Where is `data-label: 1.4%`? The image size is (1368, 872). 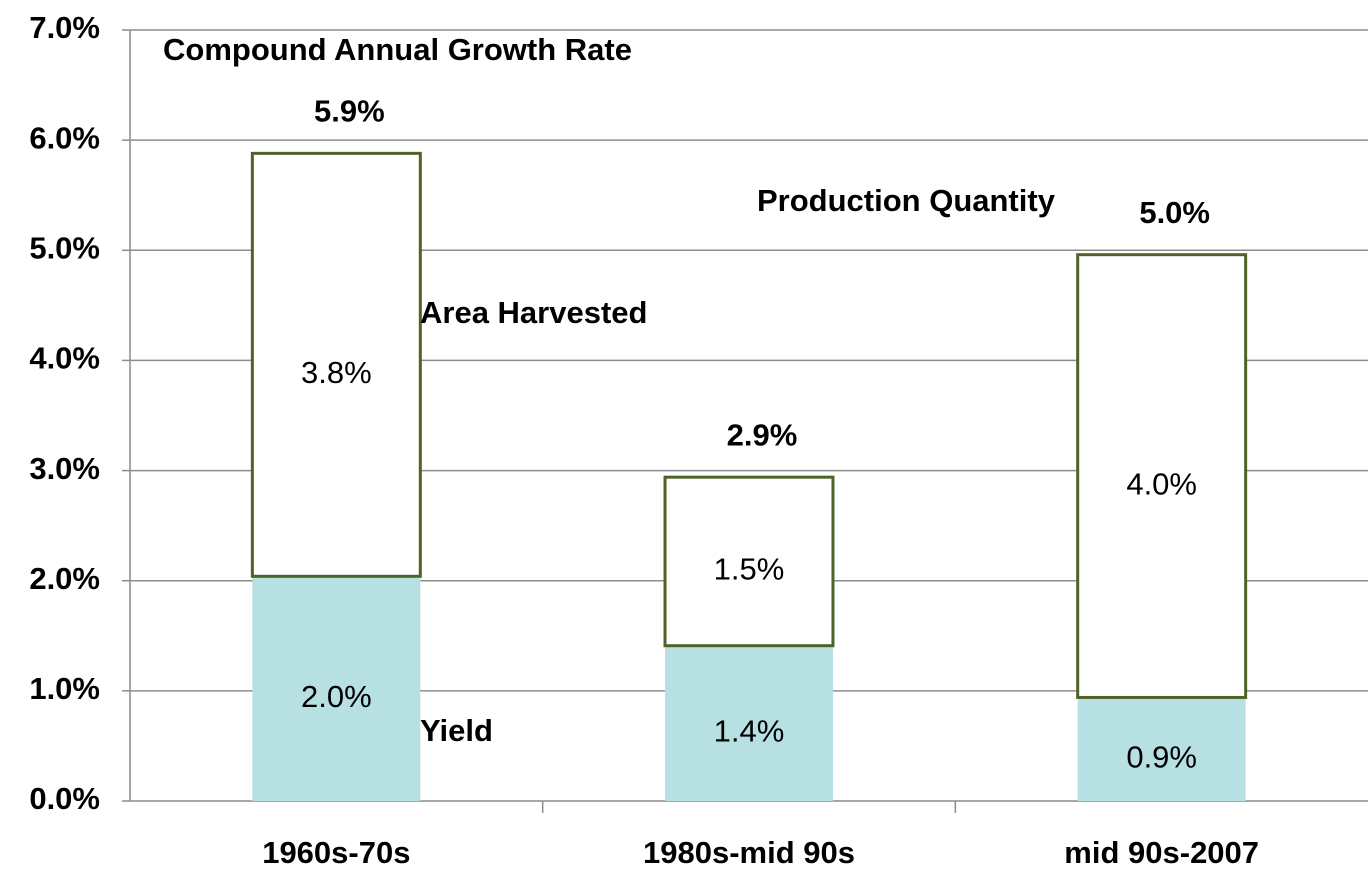
data-label: 1.4% is located at coordinates (749, 731).